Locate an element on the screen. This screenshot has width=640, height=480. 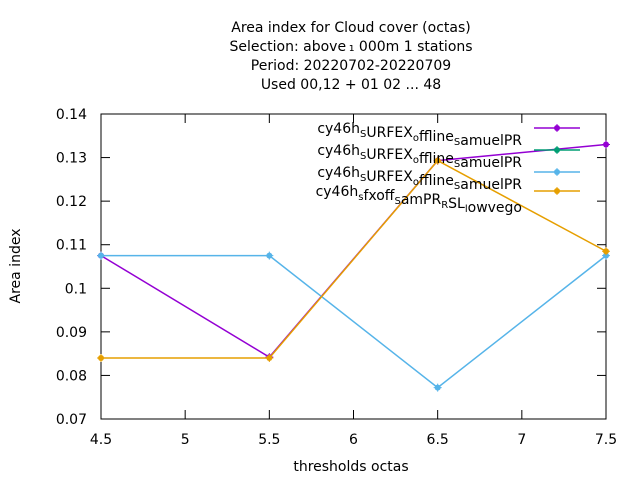
title-line-4: Used 00,12 + 01 02 ... 48 is located at coordinates (351, 85).